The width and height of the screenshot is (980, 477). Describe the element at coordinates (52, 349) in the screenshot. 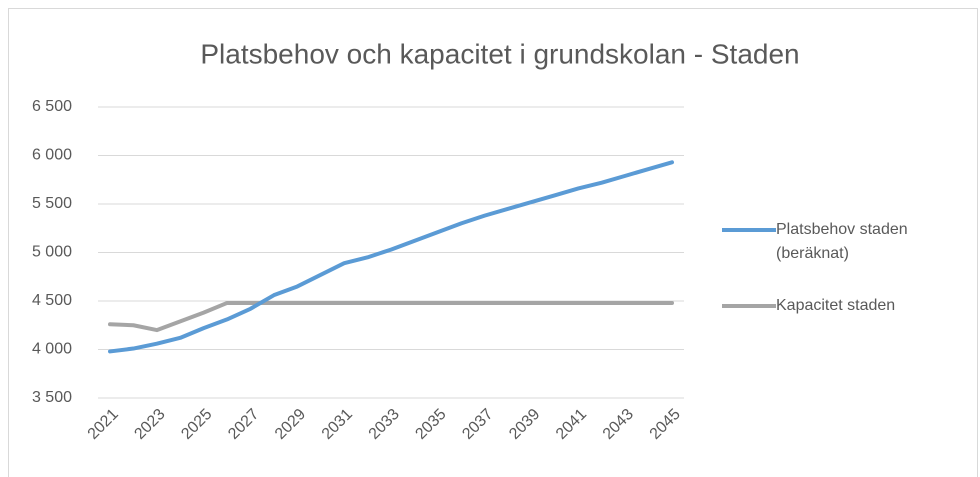

I see `y-tick-label: 4 000` at that location.